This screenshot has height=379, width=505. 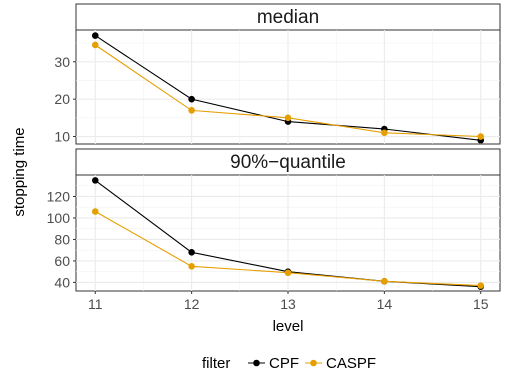 What do you see at coordinates (481, 304) in the screenshot?
I see `x-tick-label: 15` at bounding box center [481, 304].